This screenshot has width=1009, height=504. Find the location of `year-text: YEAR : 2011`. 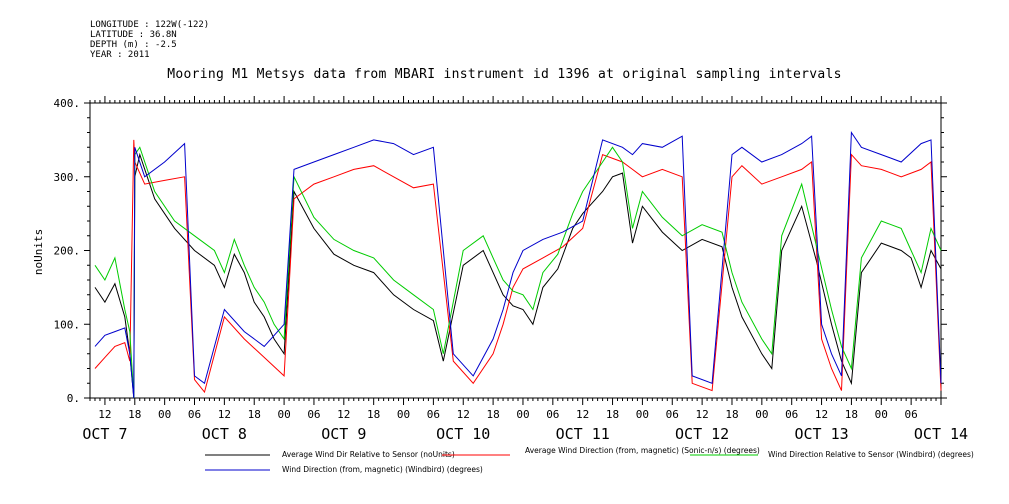

year-text: YEAR : 2011 is located at coordinates (120, 55).